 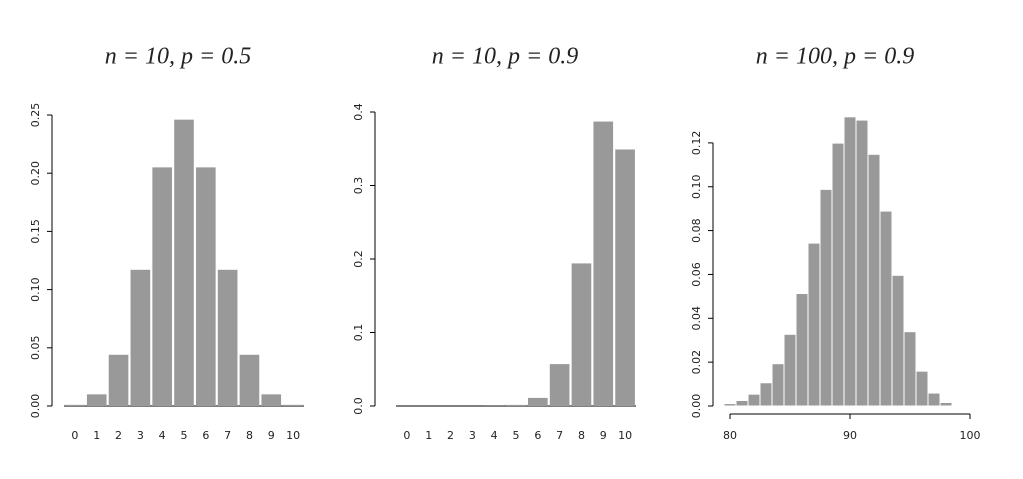 I want to click on y-tick-label: 0.12, so click(x=696, y=143).